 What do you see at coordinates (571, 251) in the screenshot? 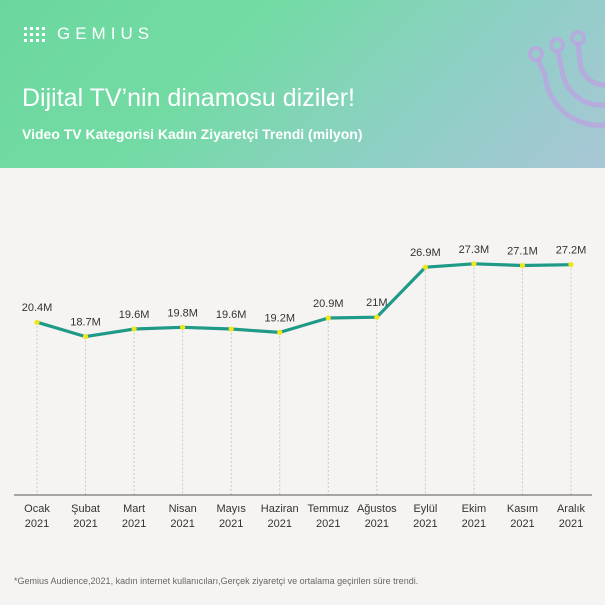
I see `data-label: 27.2M` at bounding box center [571, 251].